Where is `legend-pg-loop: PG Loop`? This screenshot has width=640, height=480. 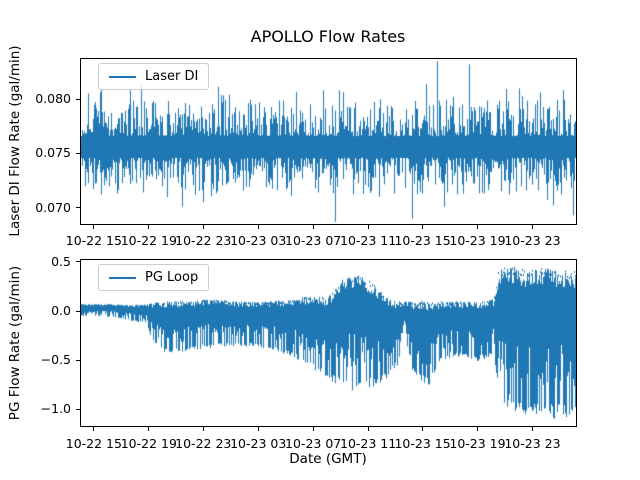 legend-pg-loop: PG Loop is located at coordinates (154, 277).